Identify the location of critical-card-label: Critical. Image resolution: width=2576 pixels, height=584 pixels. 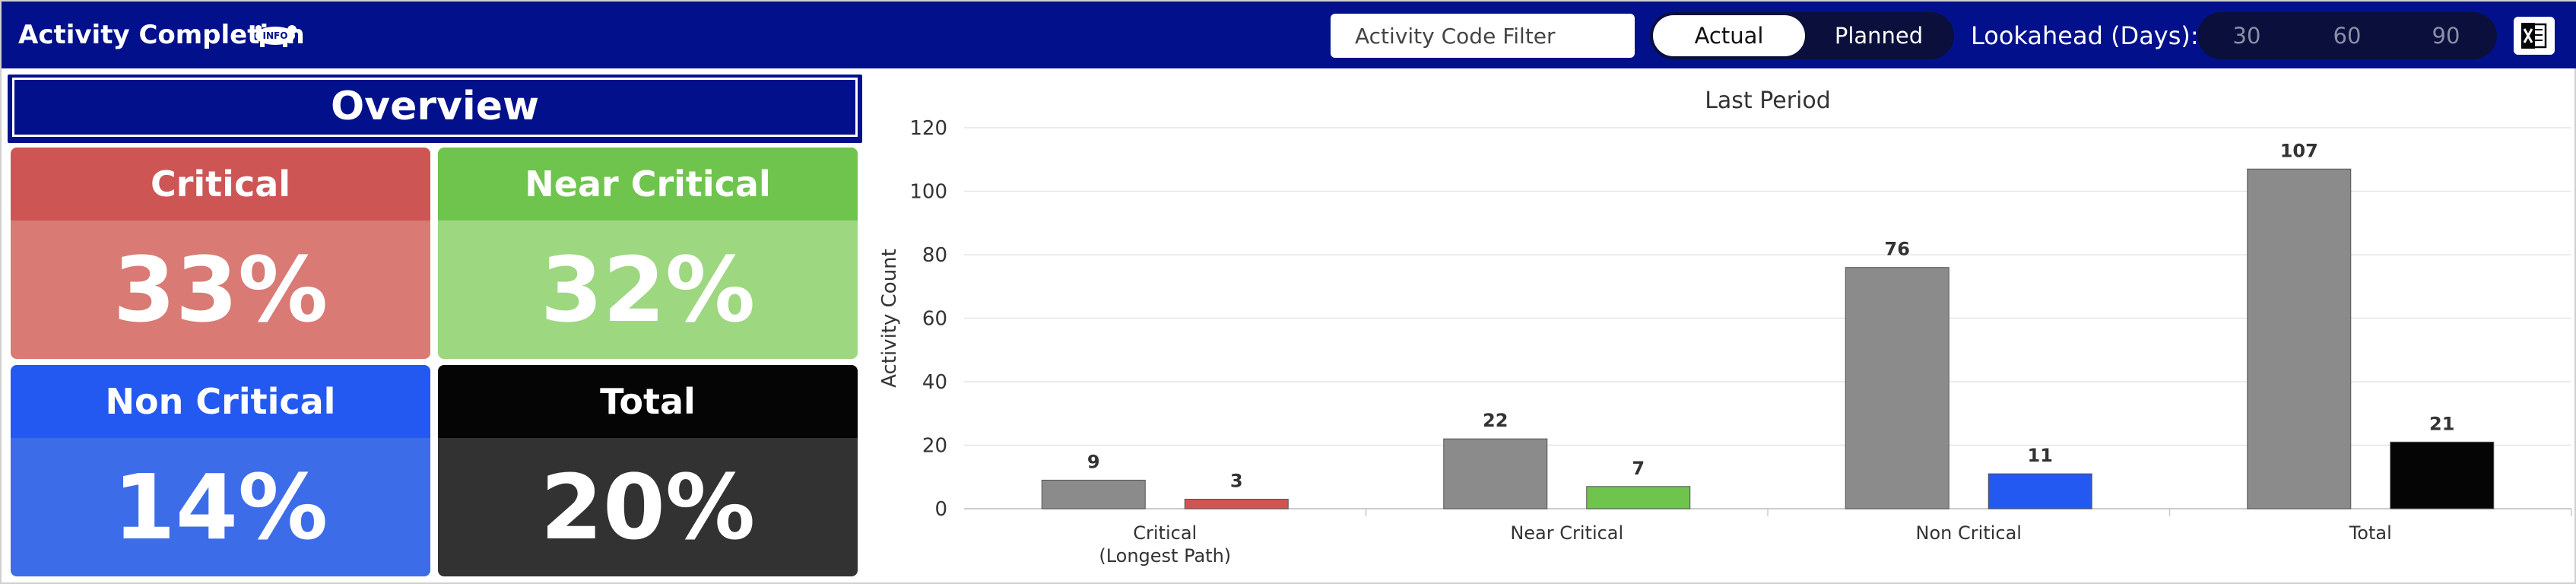
(220, 184).